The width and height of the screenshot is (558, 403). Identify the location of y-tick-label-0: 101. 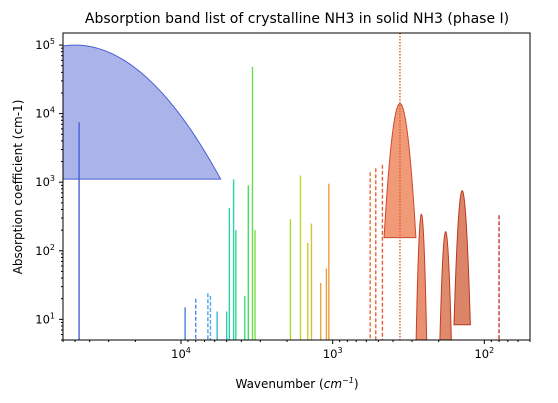
(45, 318).